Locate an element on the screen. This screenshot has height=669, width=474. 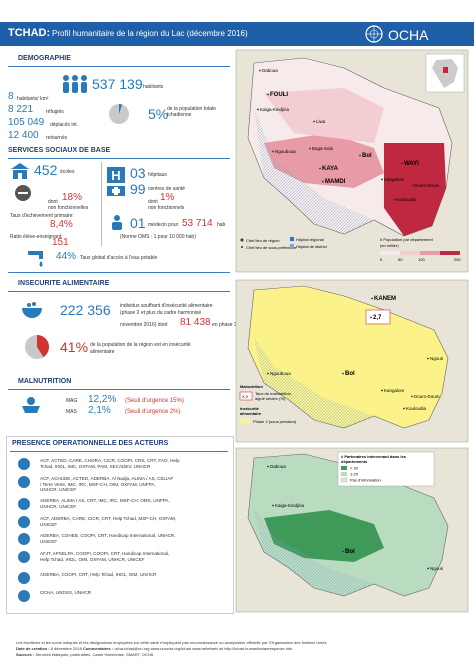
norm: (Norme OMS : 1 pour 10 000 hab) is located at coordinates (158, 237).